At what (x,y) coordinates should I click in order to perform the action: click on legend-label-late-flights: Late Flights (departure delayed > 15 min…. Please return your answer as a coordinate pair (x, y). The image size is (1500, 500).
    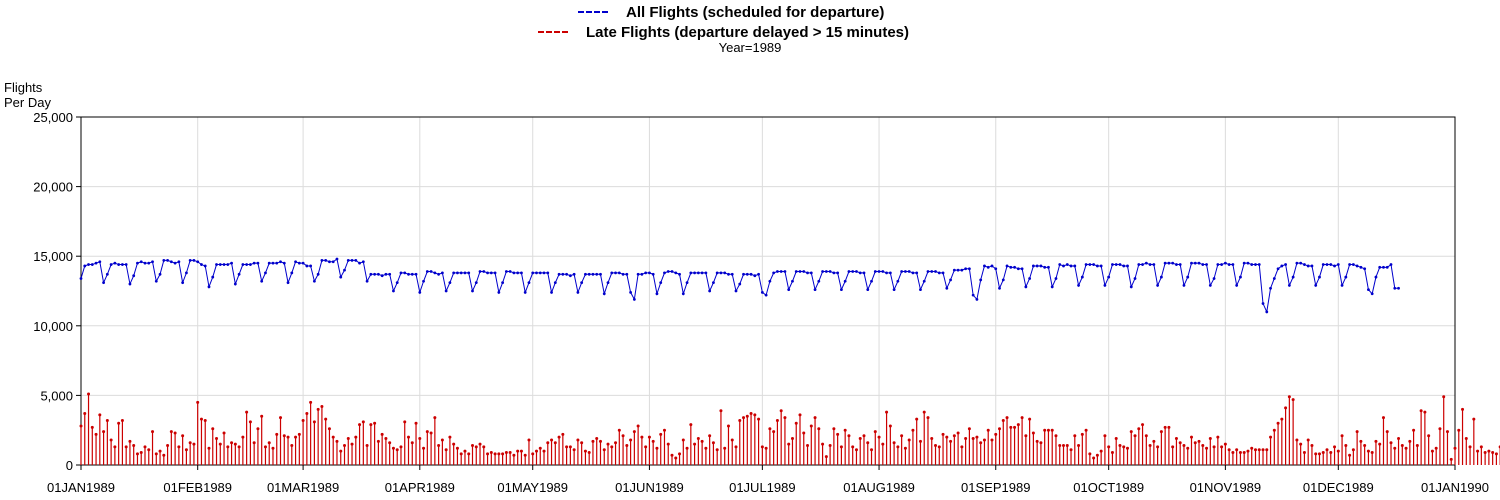
    Looking at the image, I should click on (747, 32).